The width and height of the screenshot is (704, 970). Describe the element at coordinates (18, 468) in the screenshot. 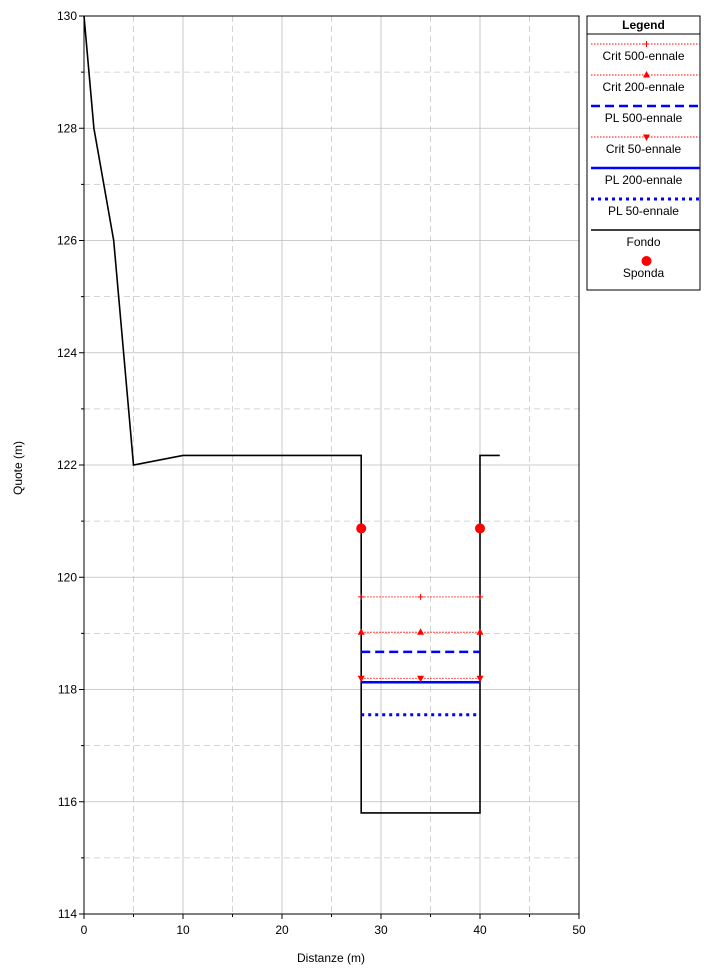

I see `y-axis-label: Quote (m)` at that location.